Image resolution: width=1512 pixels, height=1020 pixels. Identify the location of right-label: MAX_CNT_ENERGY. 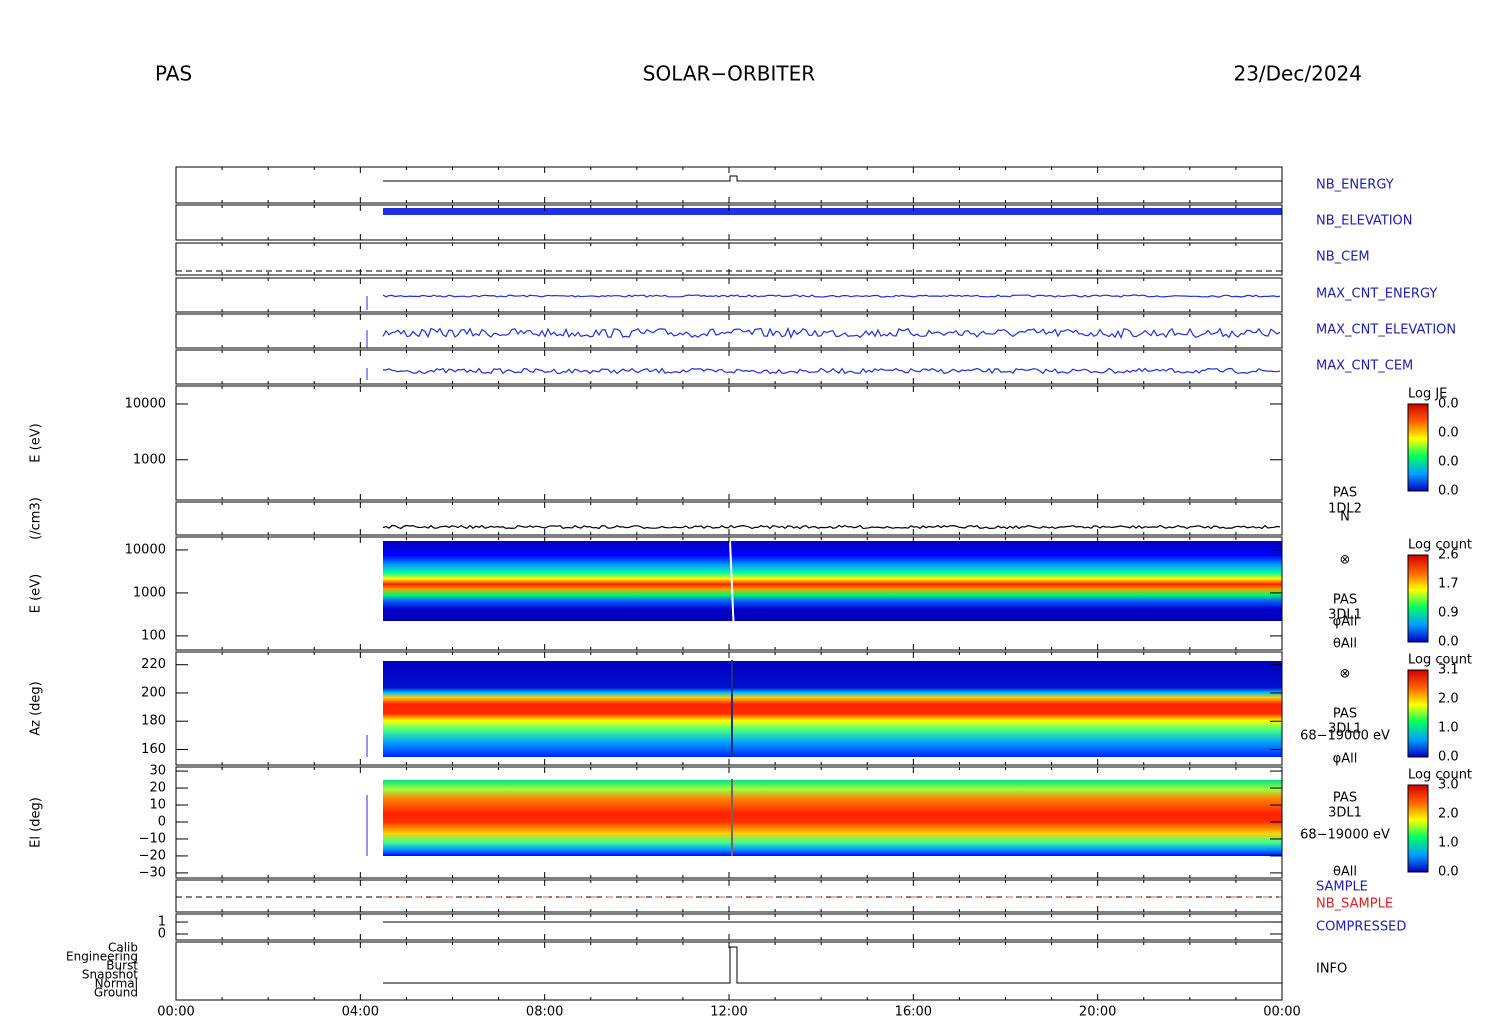
(1376, 294).